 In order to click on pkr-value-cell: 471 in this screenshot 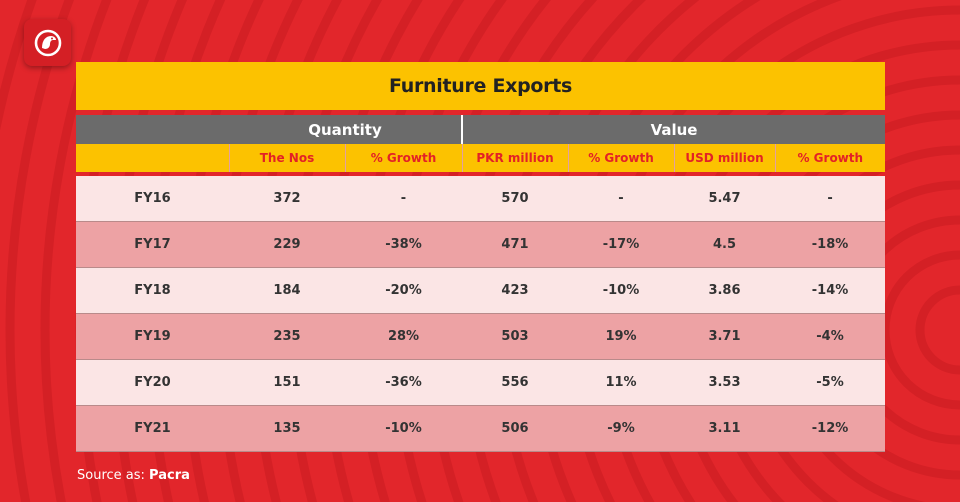, I will do `click(515, 244)`.